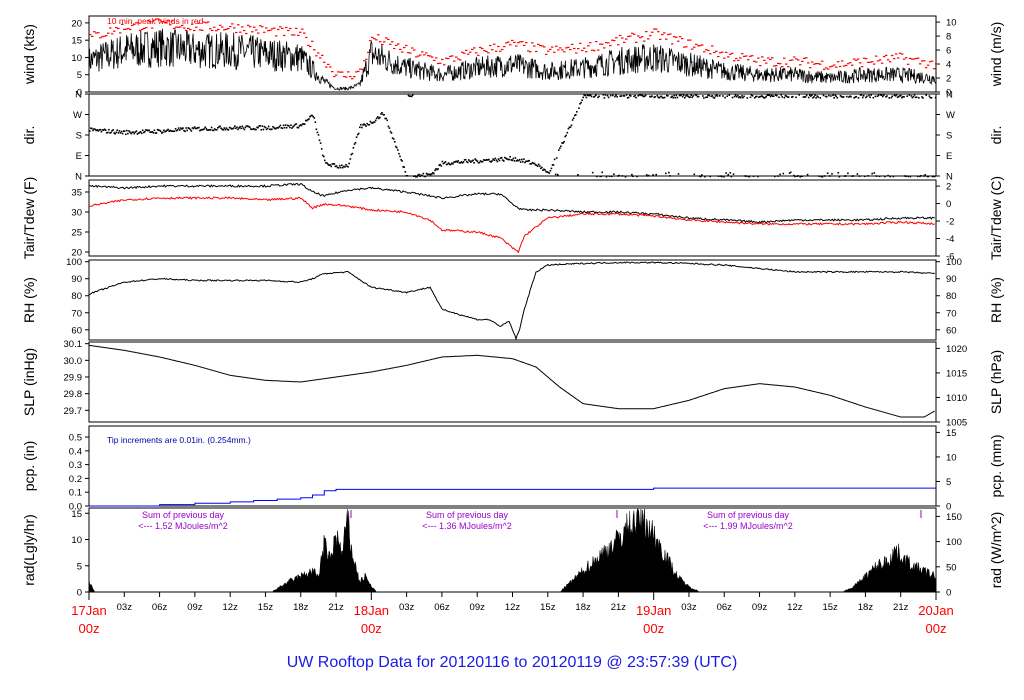 The image size is (1024, 700). I want to click on pressure-rtick-label: 1015, so click(956, 373).